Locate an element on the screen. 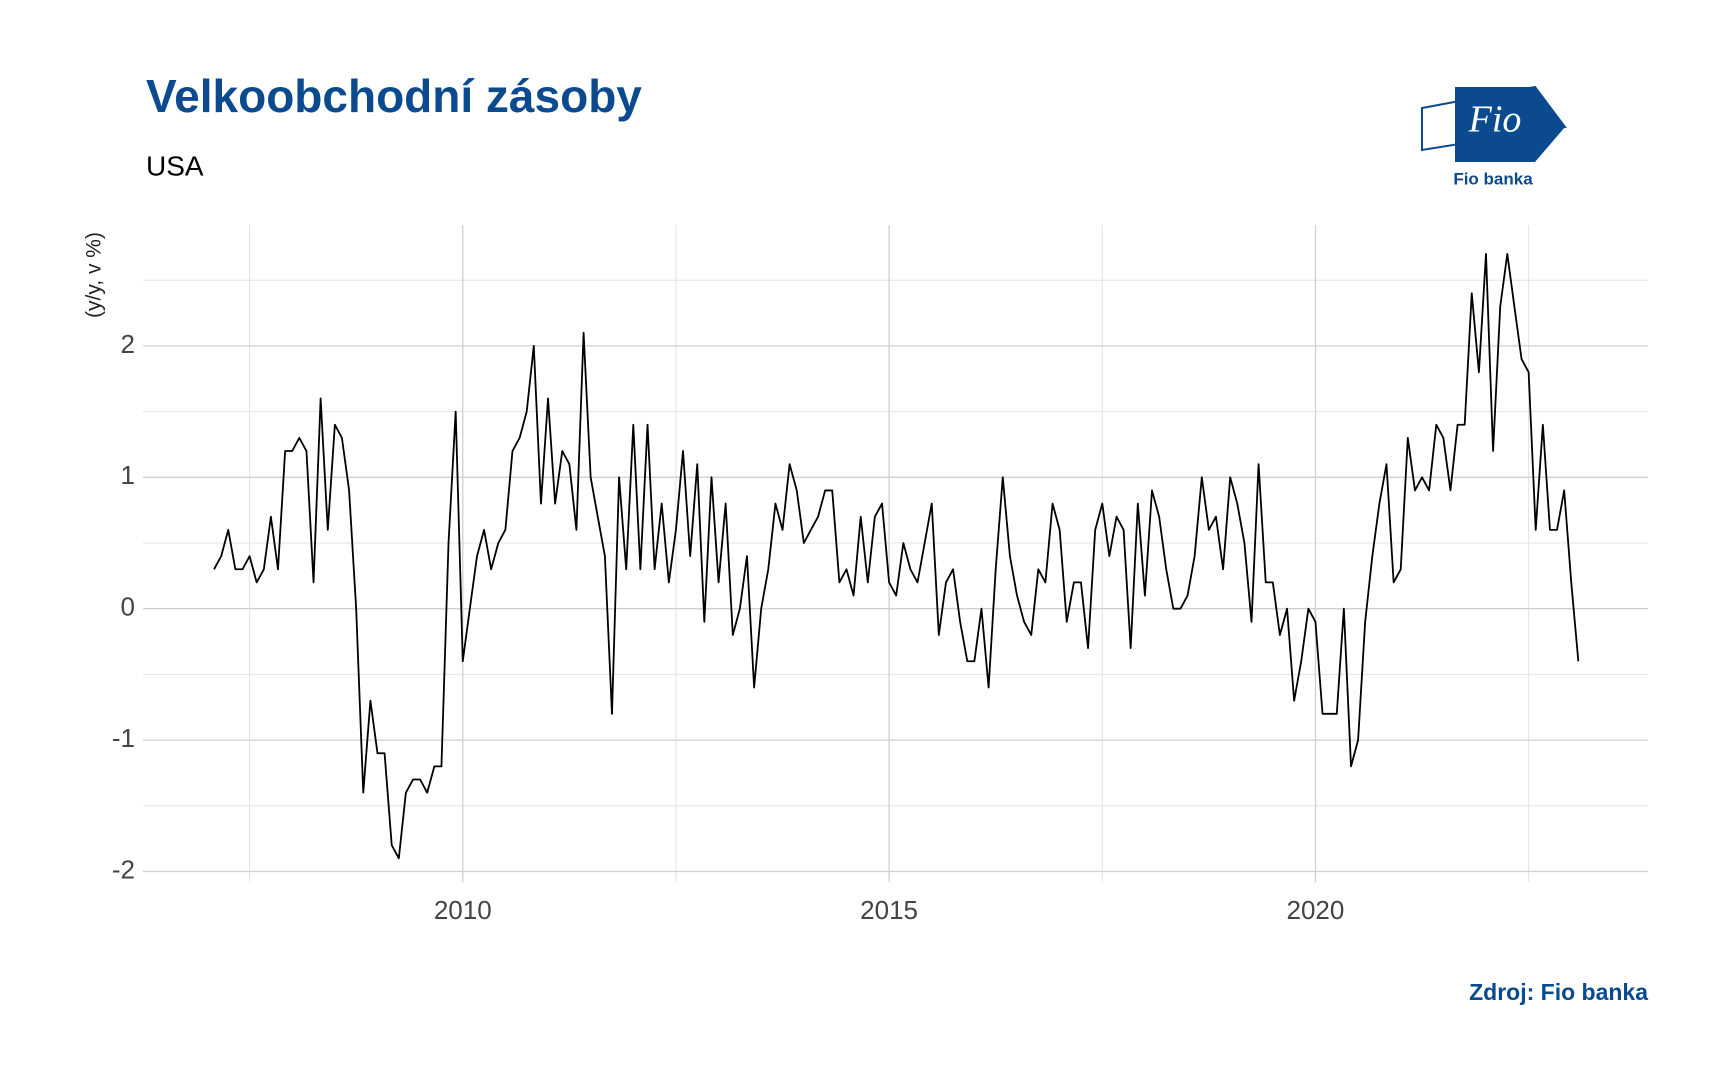  logo-mark: Fio is located at coordinates (1495, 120).